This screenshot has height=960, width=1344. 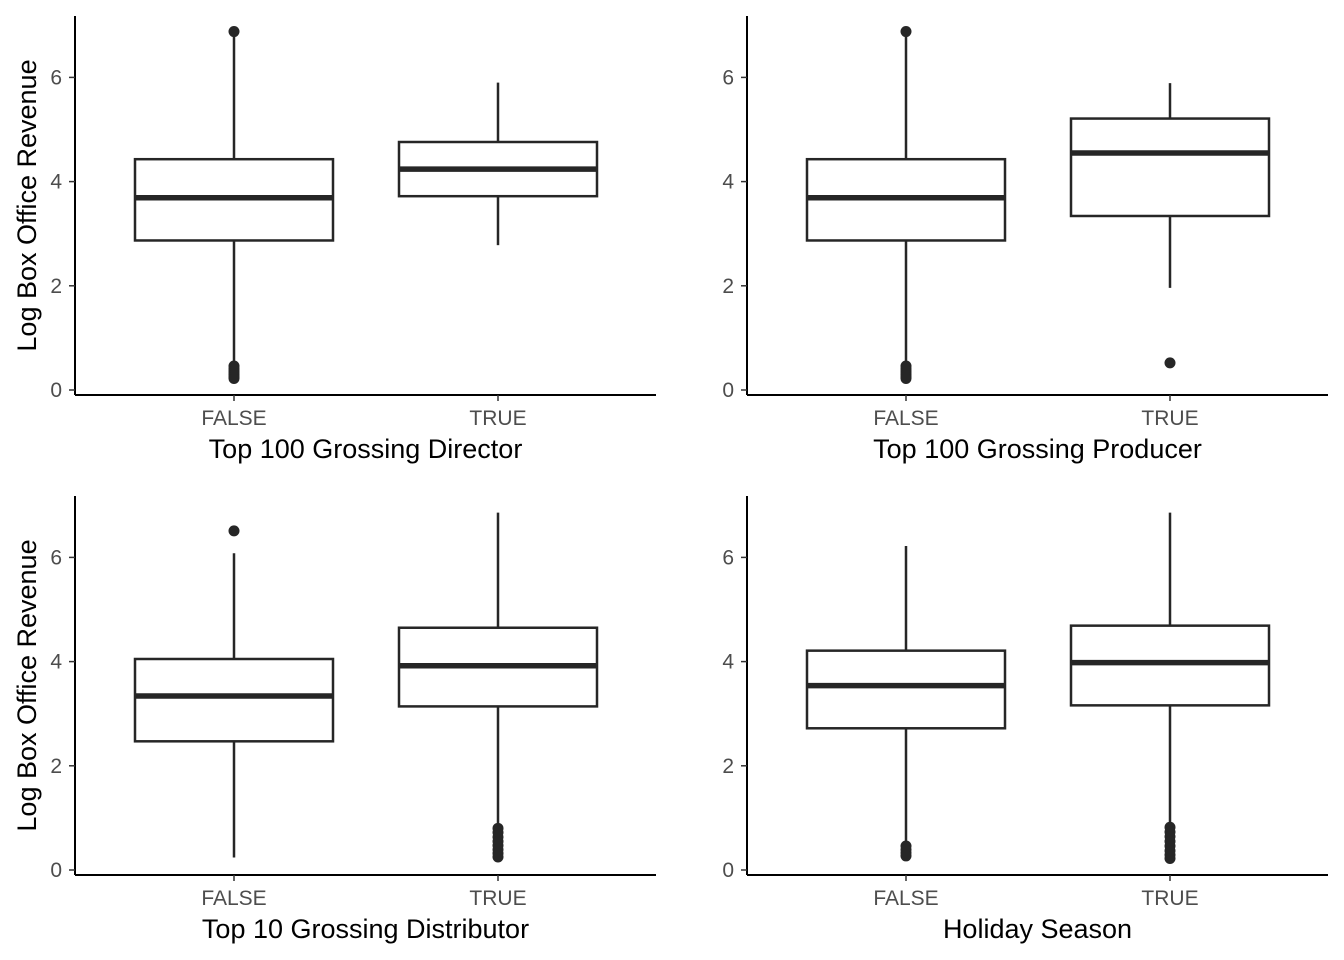 I want to click on x-axis-title: Holiday Season, so click(x=1037, y=929).